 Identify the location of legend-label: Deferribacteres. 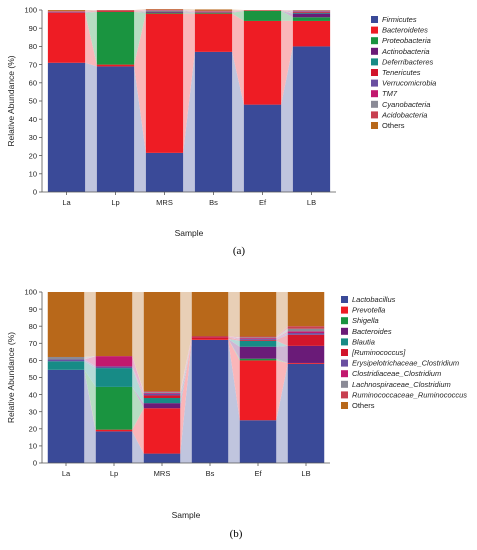
(408, 61).